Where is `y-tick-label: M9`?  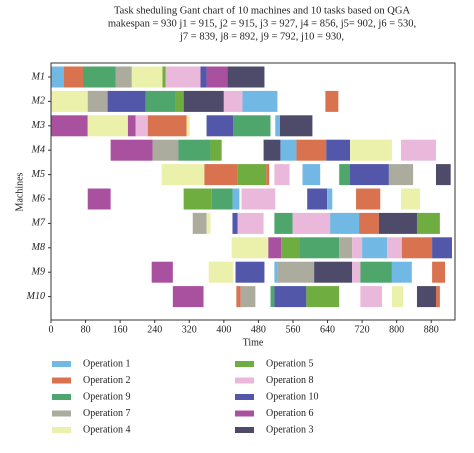
y-tick-label: M9 is located at coordinates (38, 271).